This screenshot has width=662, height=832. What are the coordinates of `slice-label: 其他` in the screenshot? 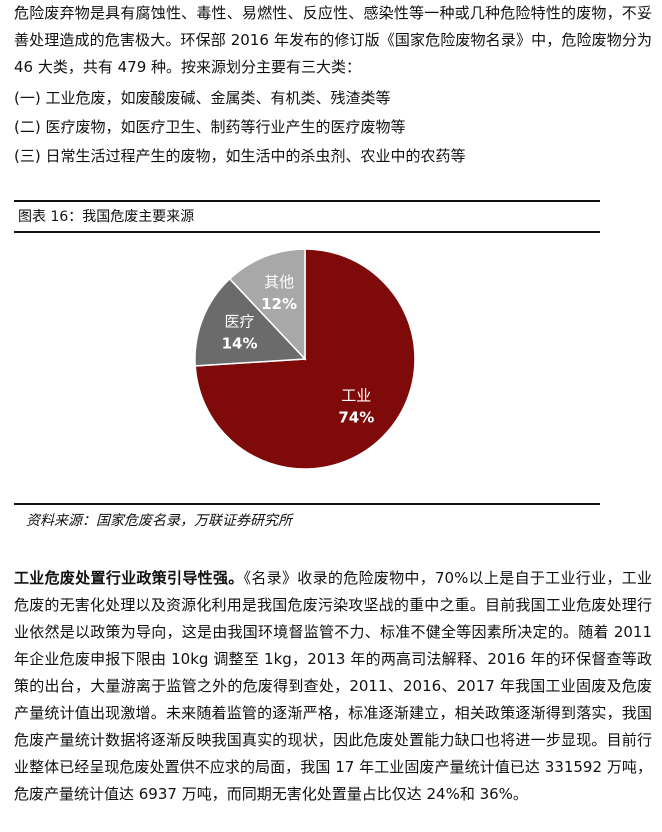 It's located at (279, 282).